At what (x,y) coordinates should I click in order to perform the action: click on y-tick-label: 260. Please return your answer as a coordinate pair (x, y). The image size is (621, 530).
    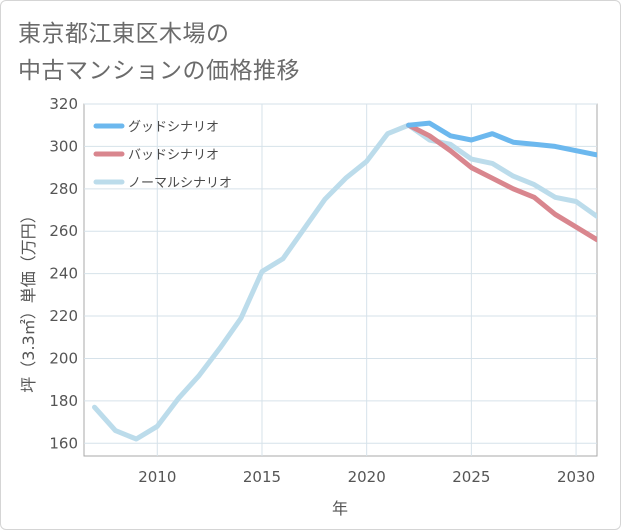
    Looking at the image, I should click on (63, 231).